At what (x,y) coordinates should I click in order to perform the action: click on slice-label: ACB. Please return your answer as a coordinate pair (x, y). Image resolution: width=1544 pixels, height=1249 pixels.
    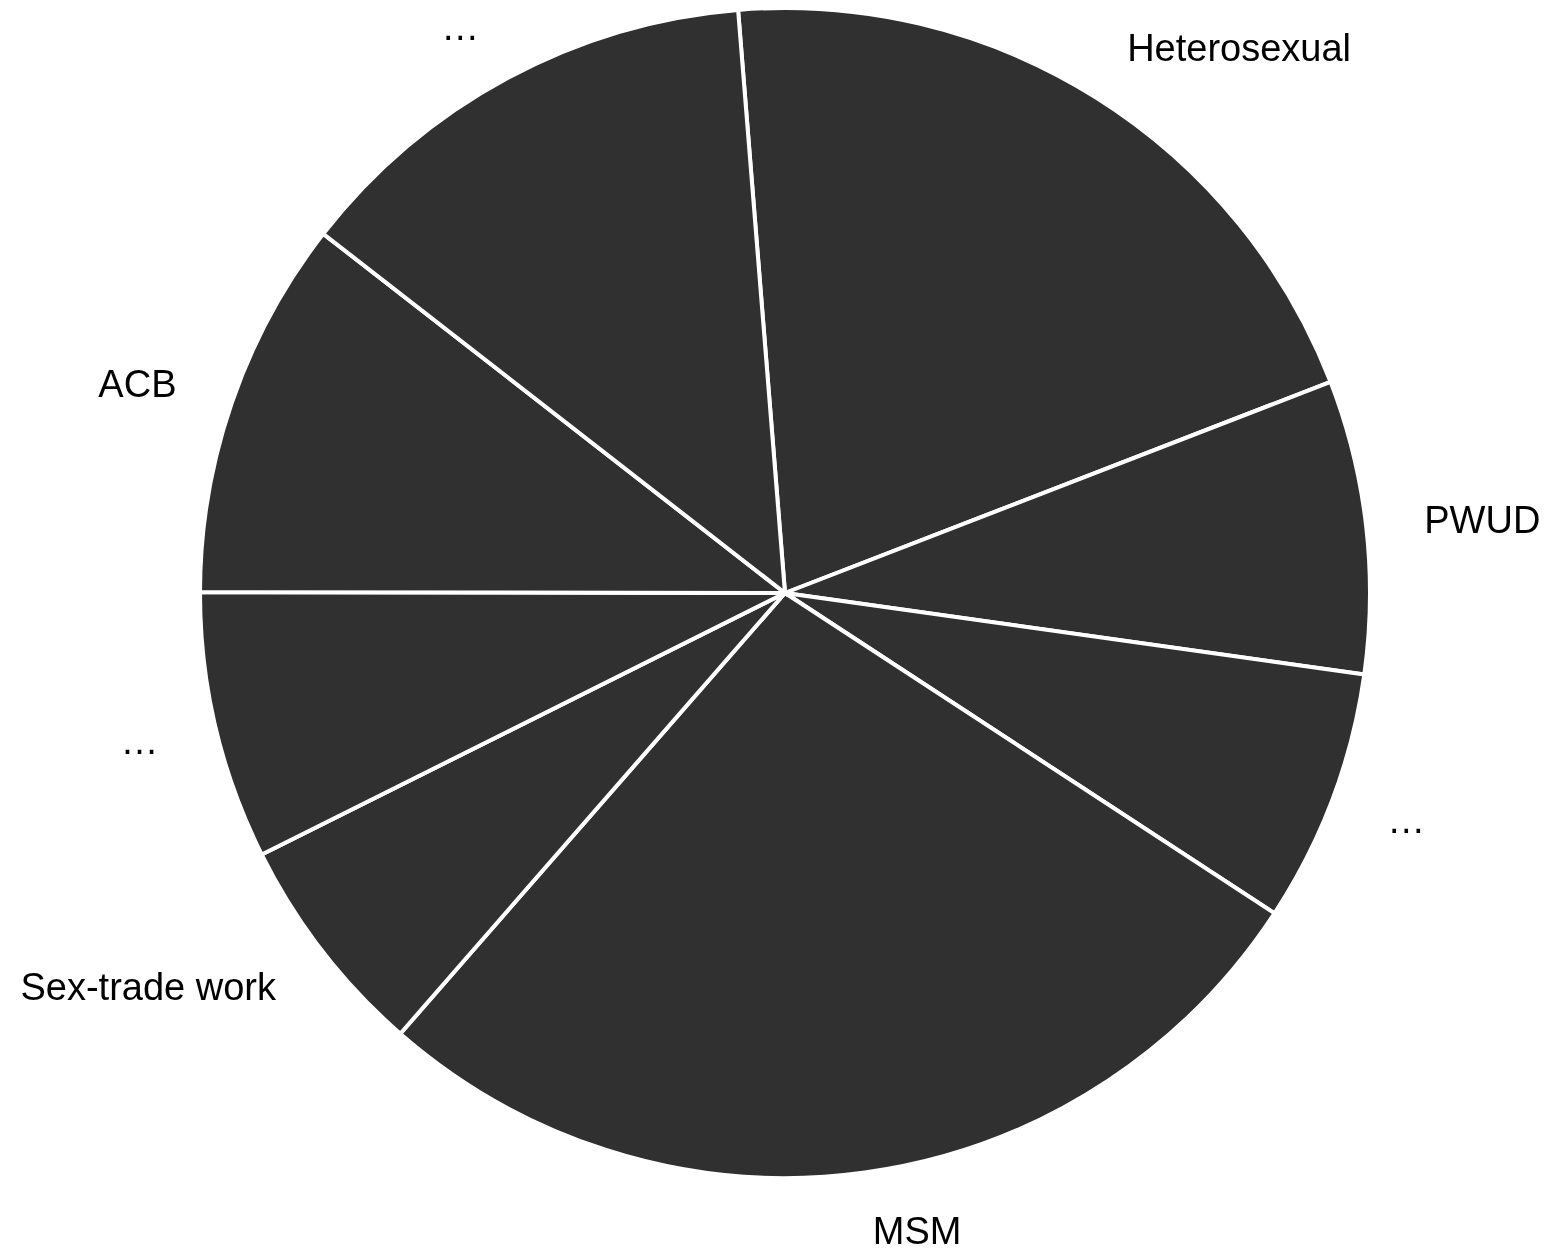
    Looking at the image, I should click on (137, 384).